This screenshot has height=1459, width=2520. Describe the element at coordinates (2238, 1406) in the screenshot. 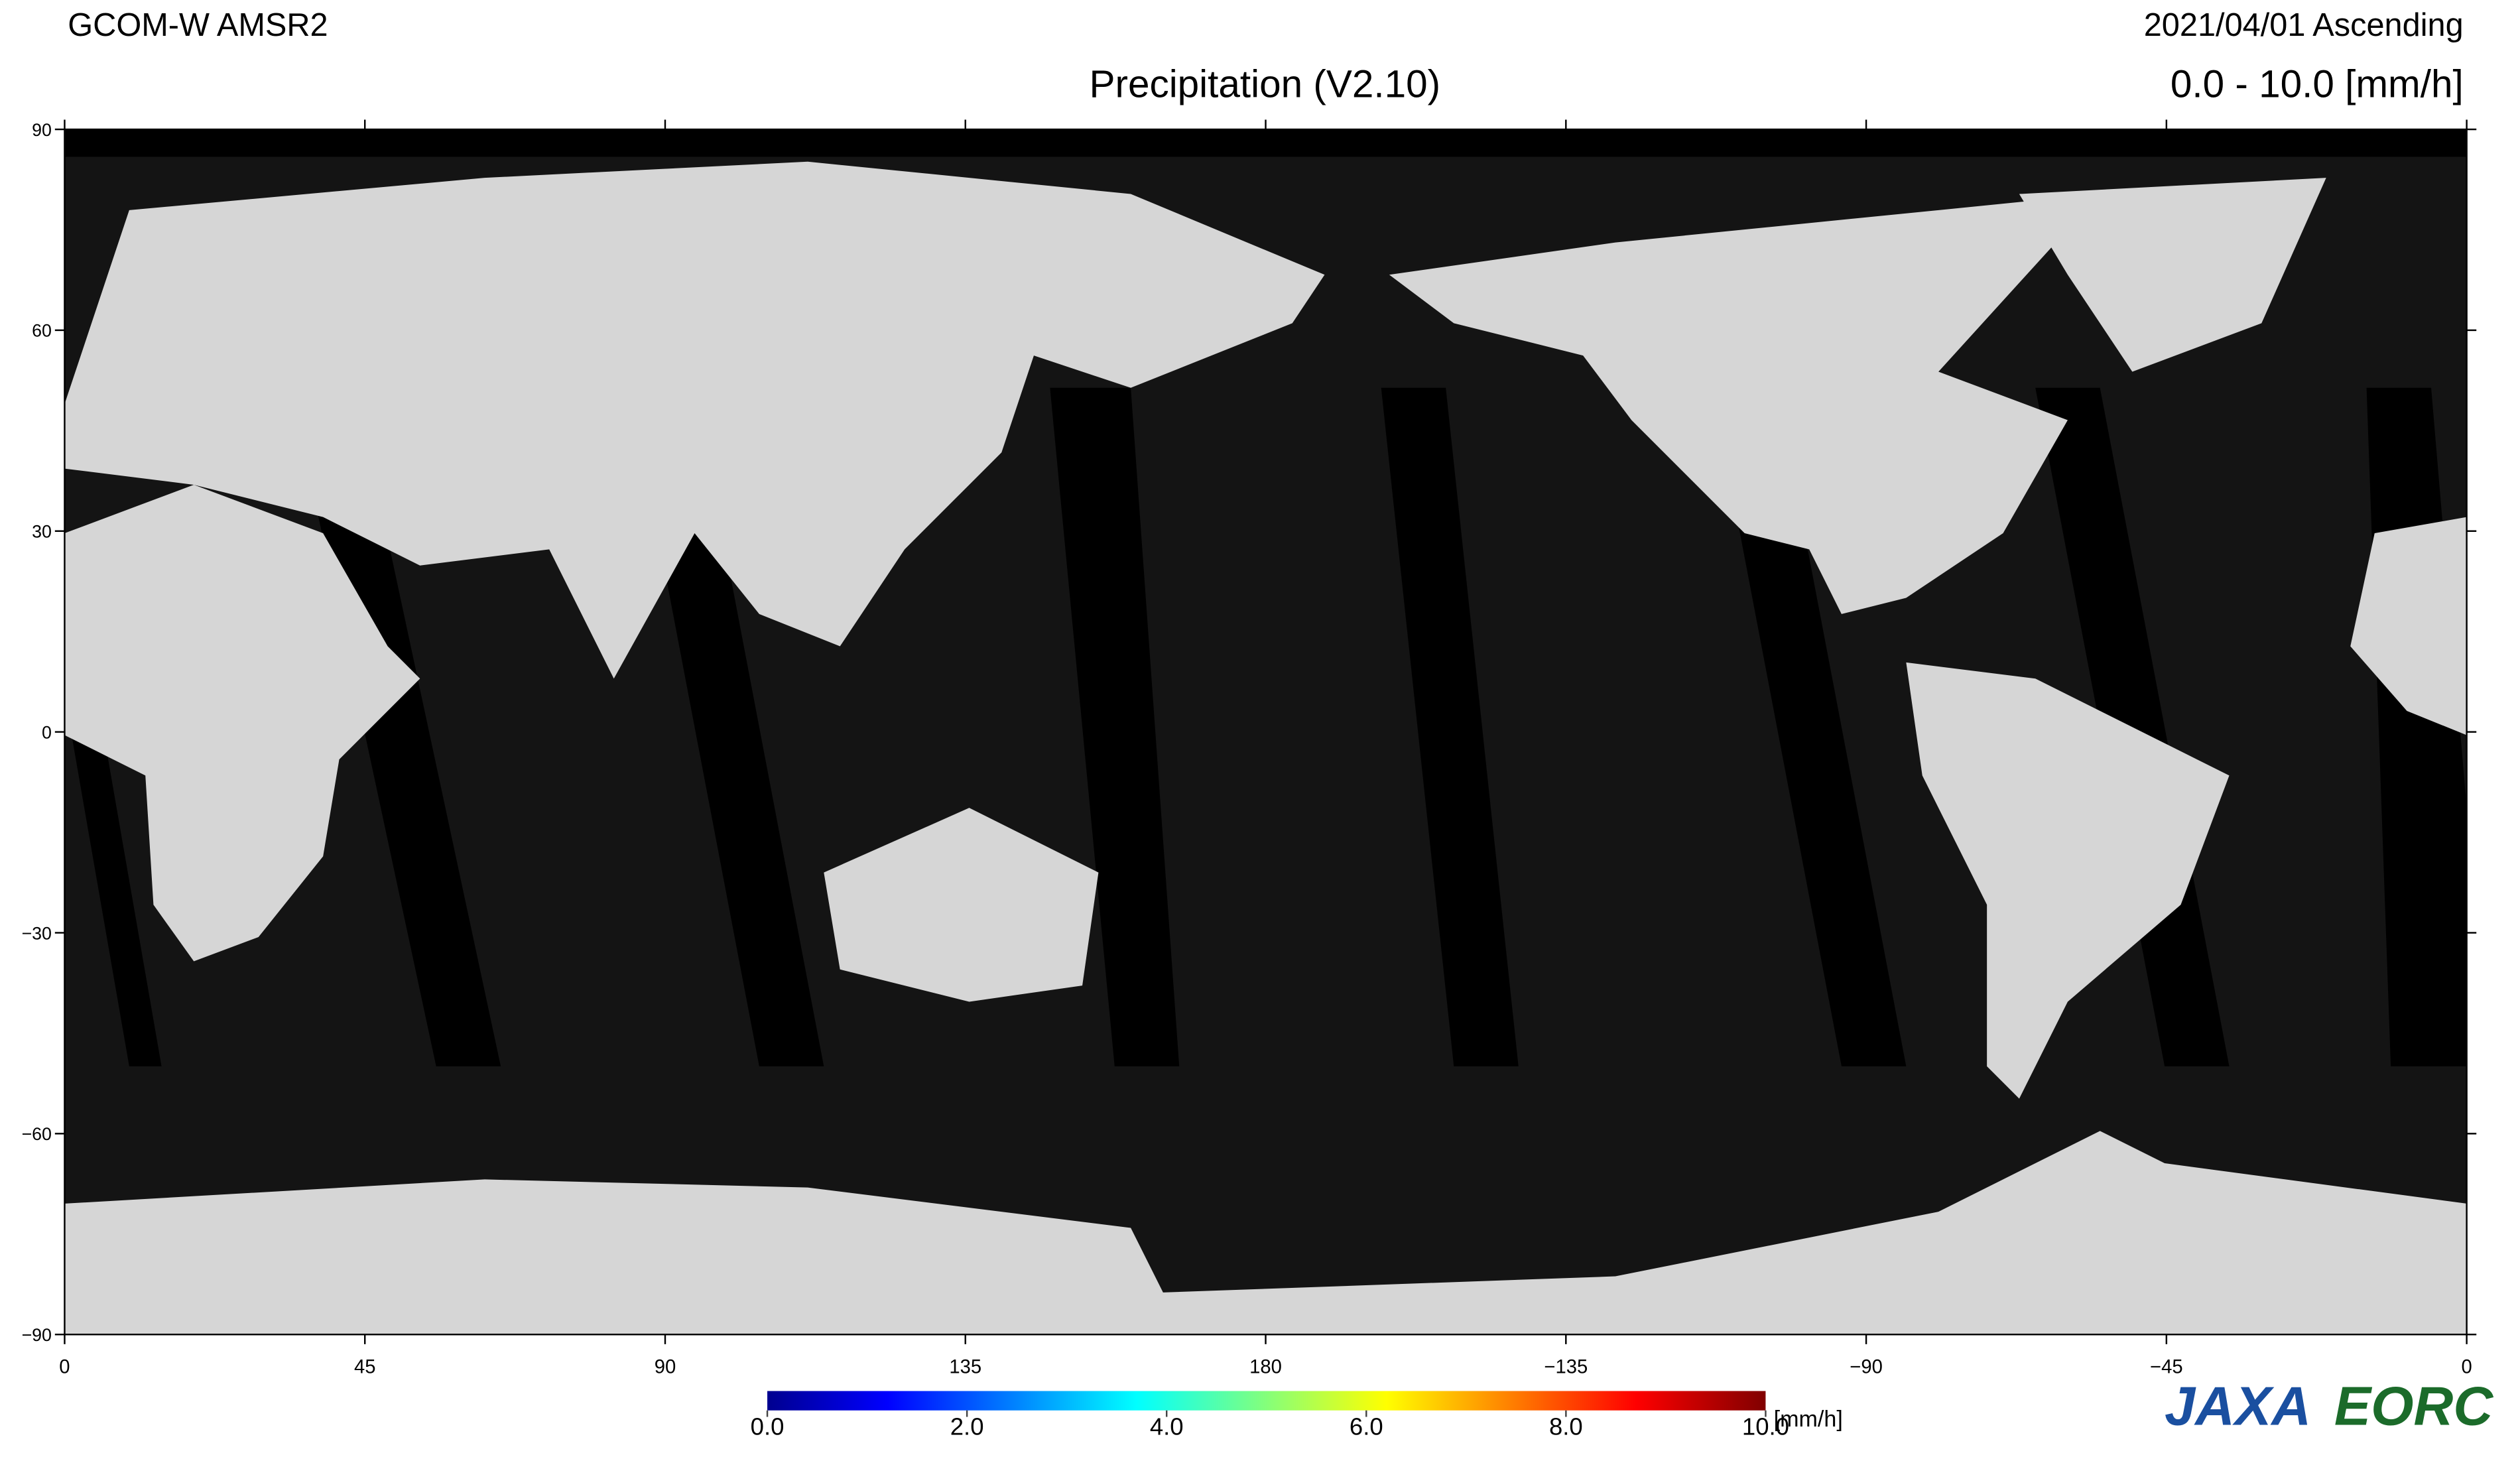

I see `logo-agency: JAXA` at that location.